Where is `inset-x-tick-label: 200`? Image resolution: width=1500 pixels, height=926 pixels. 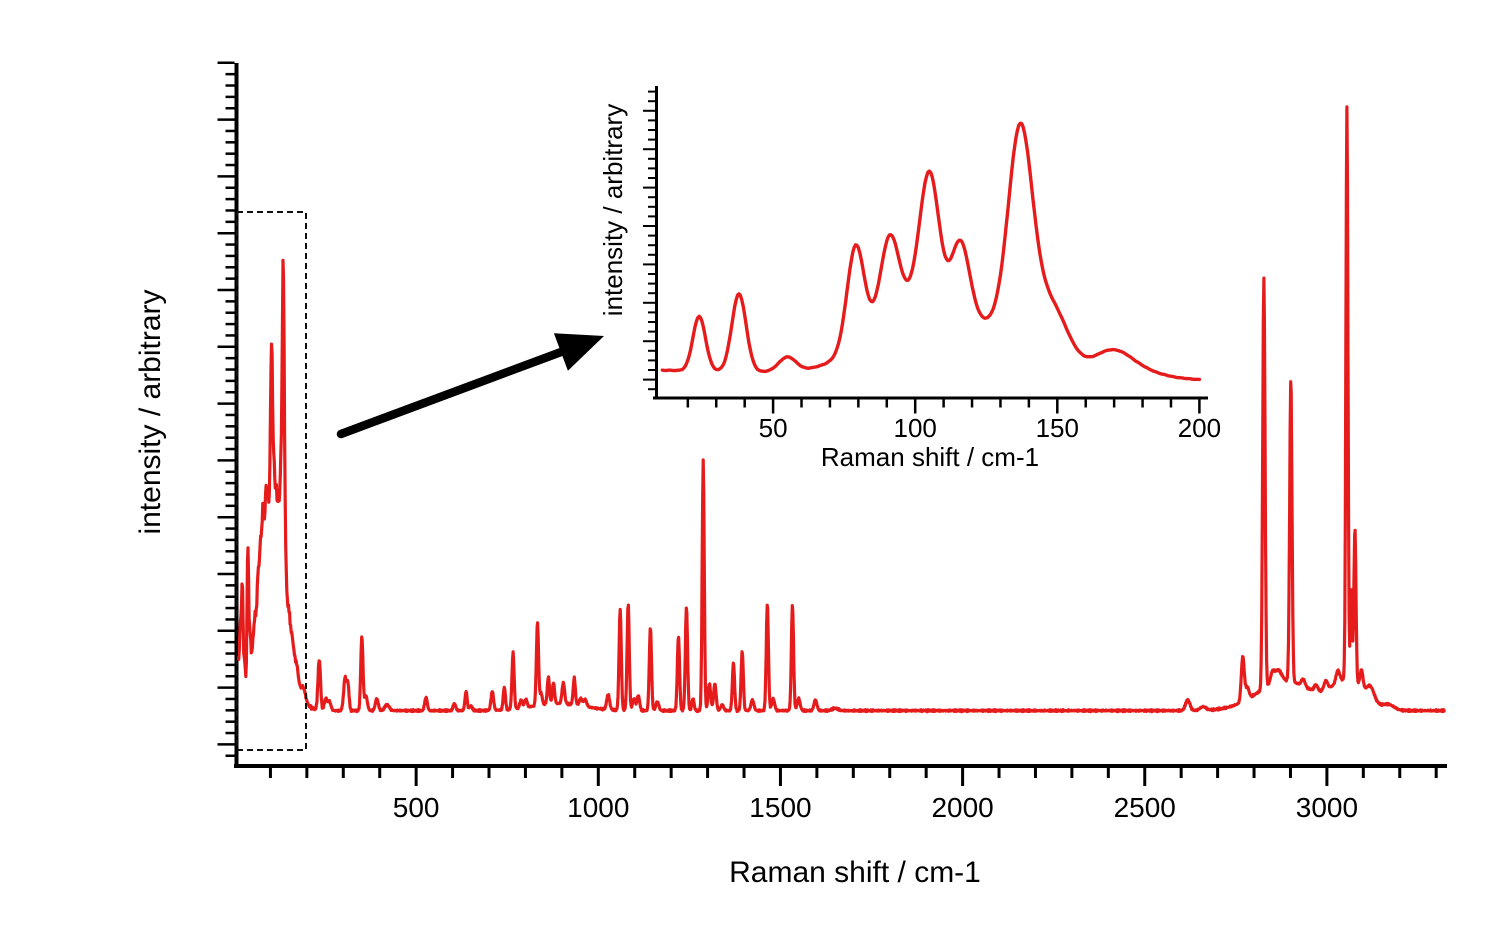 inset-x-tick-label: 200 is located at coordinates (1199, 428).